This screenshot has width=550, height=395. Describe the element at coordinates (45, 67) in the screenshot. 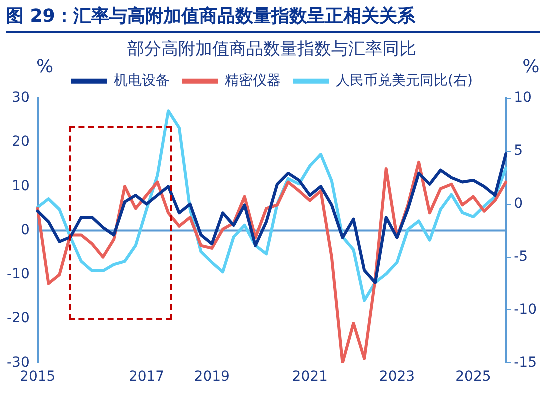

I see `y-axis-title: %` at that location.